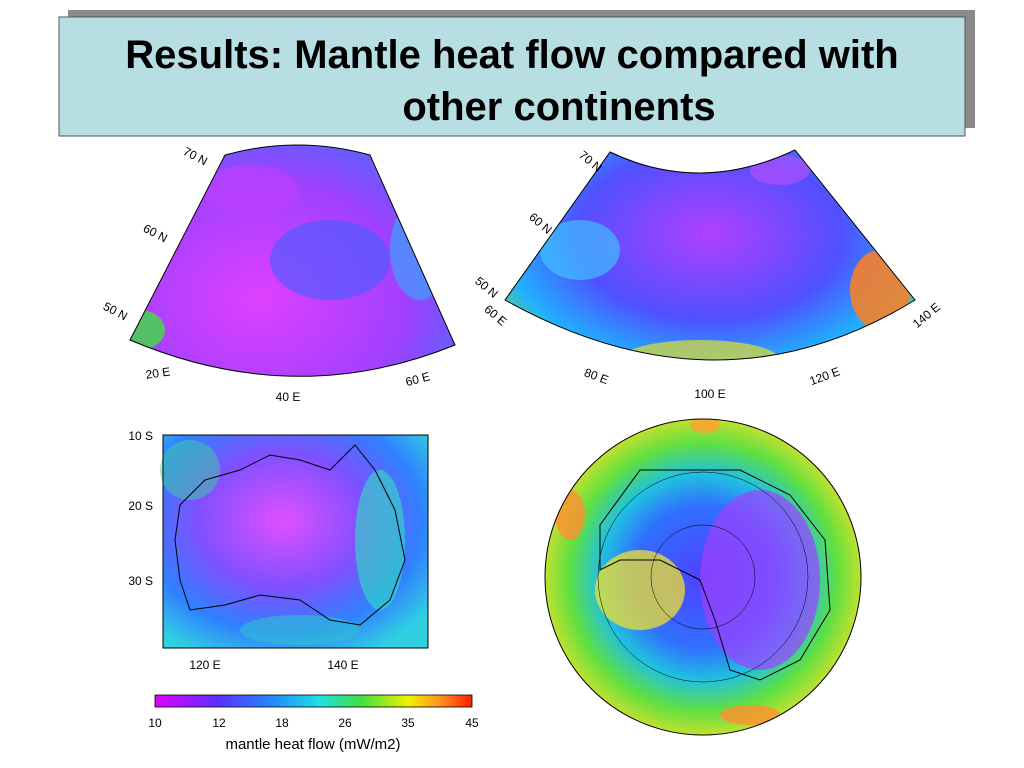 The height and width of the screenshot is (768, 1024). Describe the element at coordinates (282, 723) in the screenshot. I see `colorbar-tick: 18` at that location.